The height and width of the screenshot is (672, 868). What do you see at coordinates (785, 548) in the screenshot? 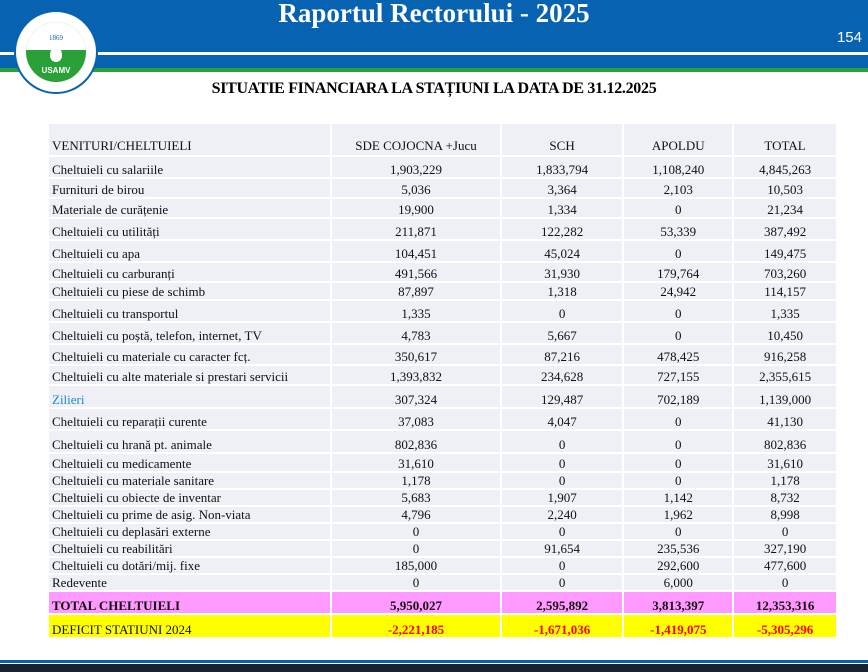
I see `value-cell: 327,190` at bounding box center [785, 548].